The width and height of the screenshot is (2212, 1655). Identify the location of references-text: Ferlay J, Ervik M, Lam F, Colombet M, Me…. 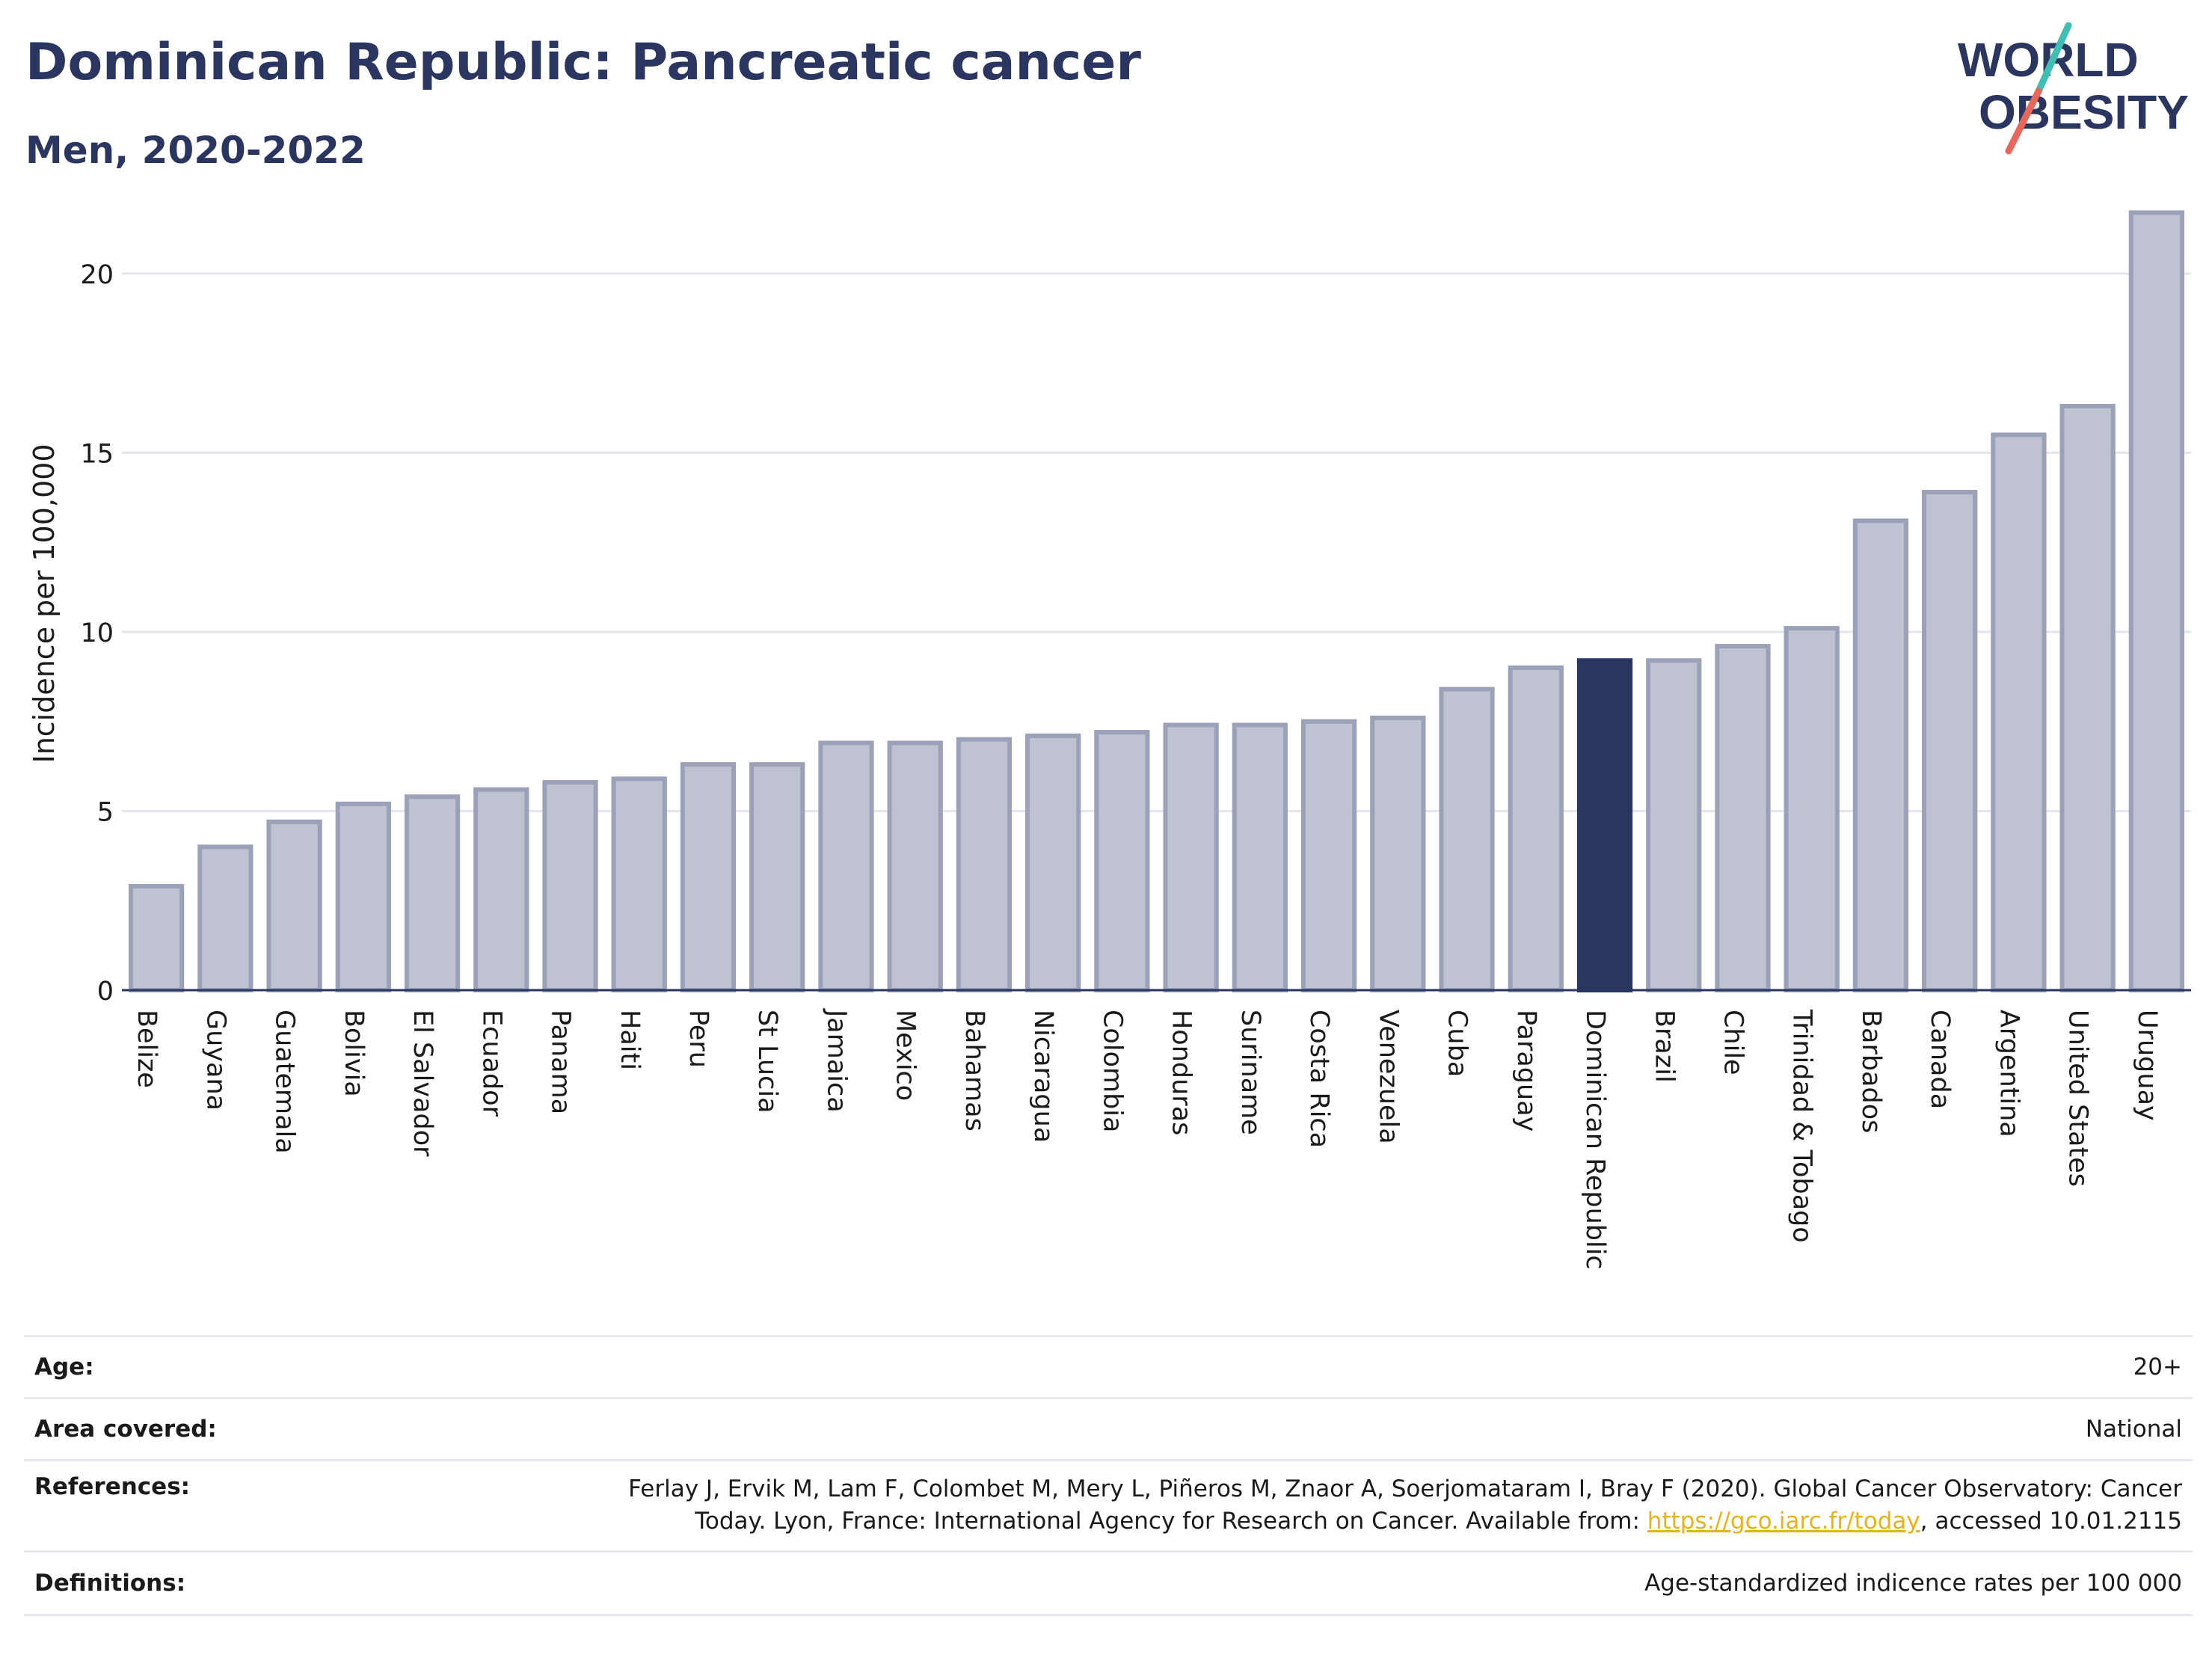
(1405, 1505).